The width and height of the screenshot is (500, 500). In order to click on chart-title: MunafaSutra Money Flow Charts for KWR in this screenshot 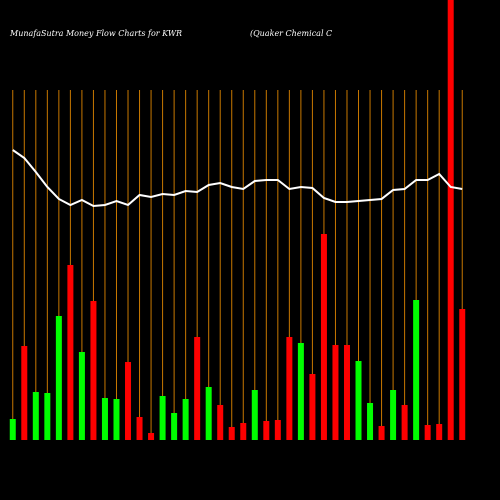, I will do `click(95, 33)`.